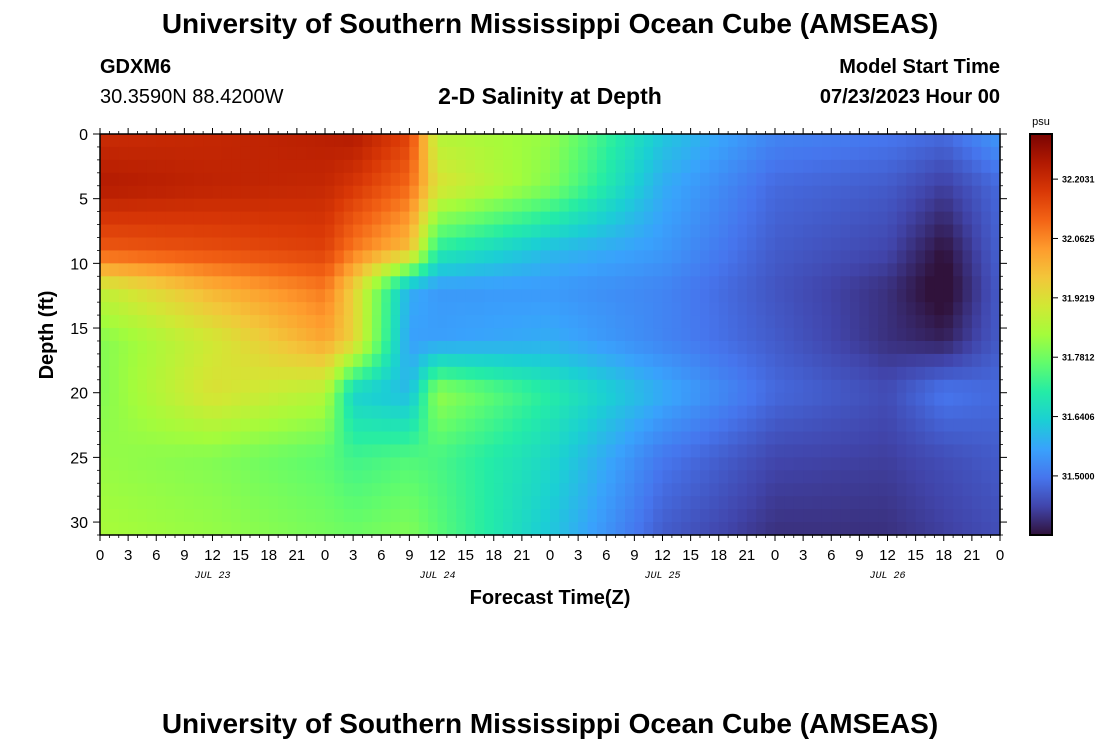 This screenshot has width=1100, height=750. I want to click on colorbar-tick-label: 31.7812, so click(1078, 358).